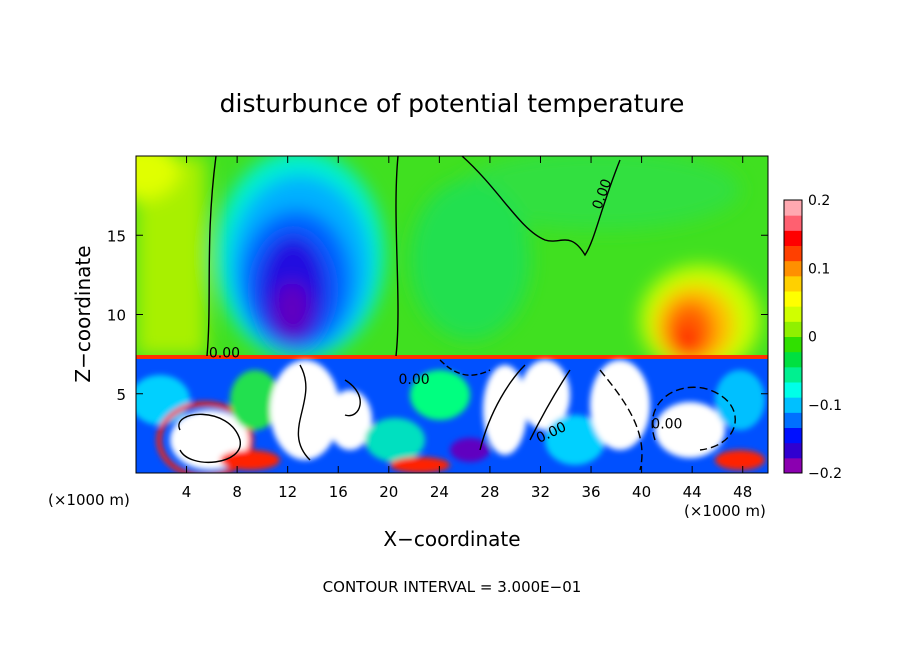  What do you see at coordinates (641, 492) in the screenshot?
I see `x-tick-label: 40` at bounding box center [641, 492].